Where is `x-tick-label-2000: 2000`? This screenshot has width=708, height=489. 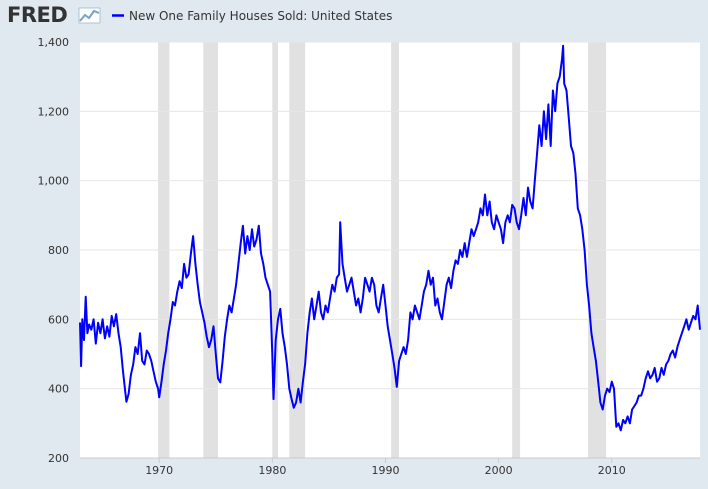 x-tick-label-2000: 2000 is located at coordinates (499, 470).